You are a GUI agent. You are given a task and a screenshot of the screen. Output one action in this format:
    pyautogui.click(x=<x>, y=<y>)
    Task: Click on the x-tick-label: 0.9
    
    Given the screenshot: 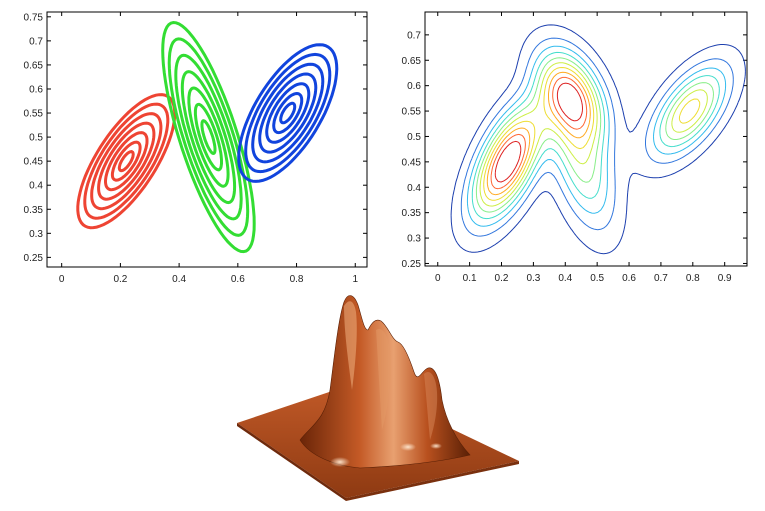 What is the action you would take?
    pyautogui.click(x=725, y=278)
    